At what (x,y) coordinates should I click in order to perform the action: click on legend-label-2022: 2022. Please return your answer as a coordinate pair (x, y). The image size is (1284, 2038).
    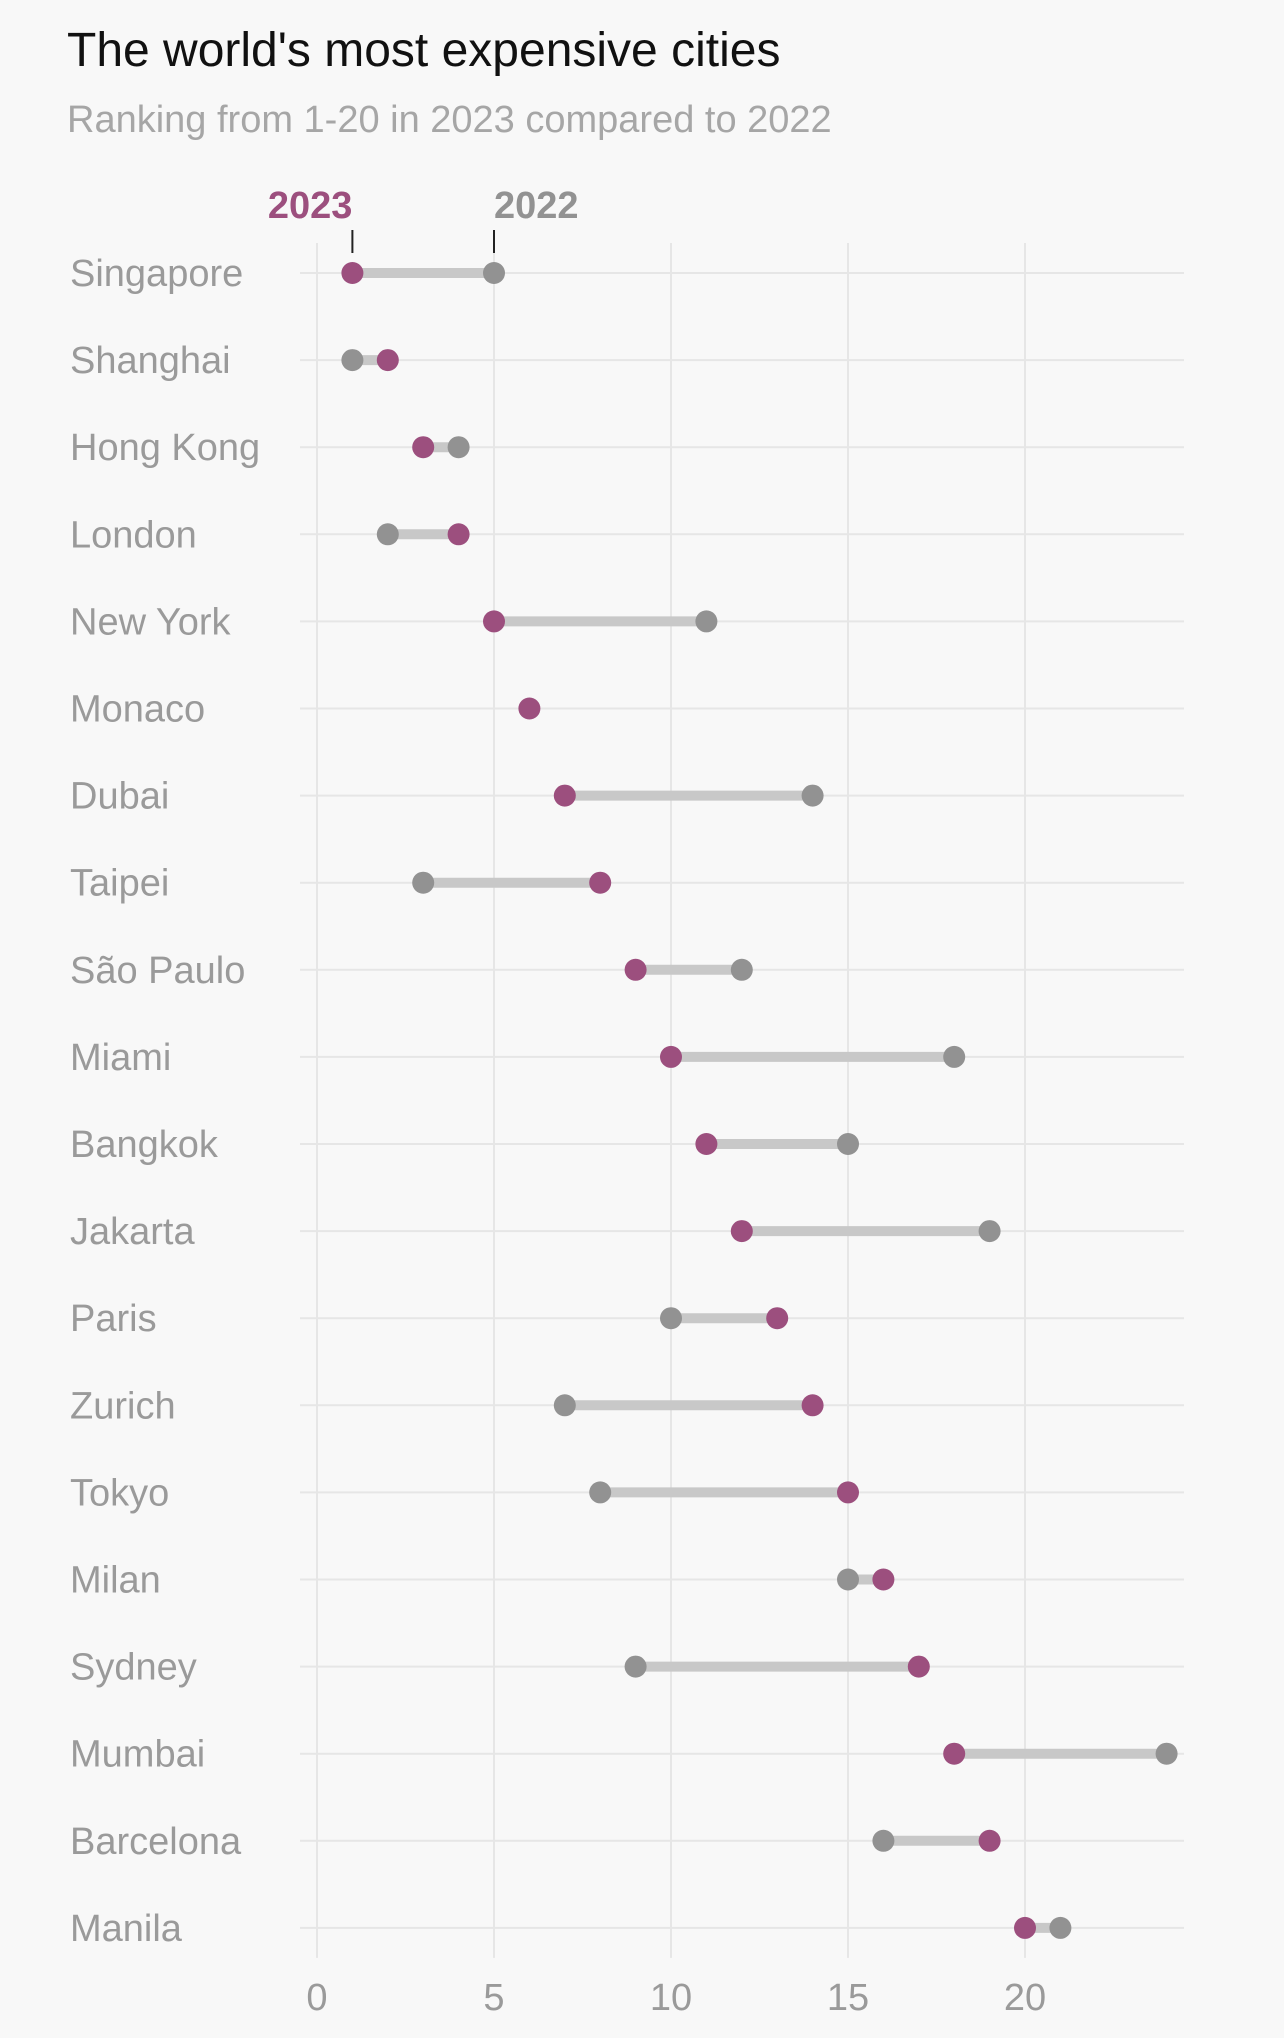
    Looking at the image, I should click on (536, 206).